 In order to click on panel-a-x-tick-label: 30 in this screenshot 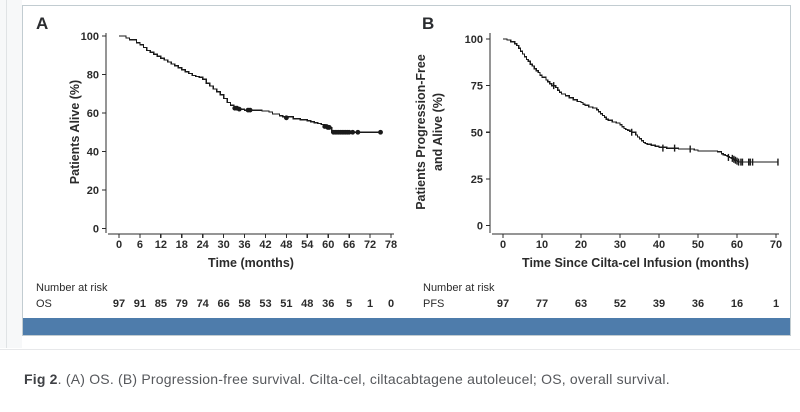, I will do `click(223, 245)`.